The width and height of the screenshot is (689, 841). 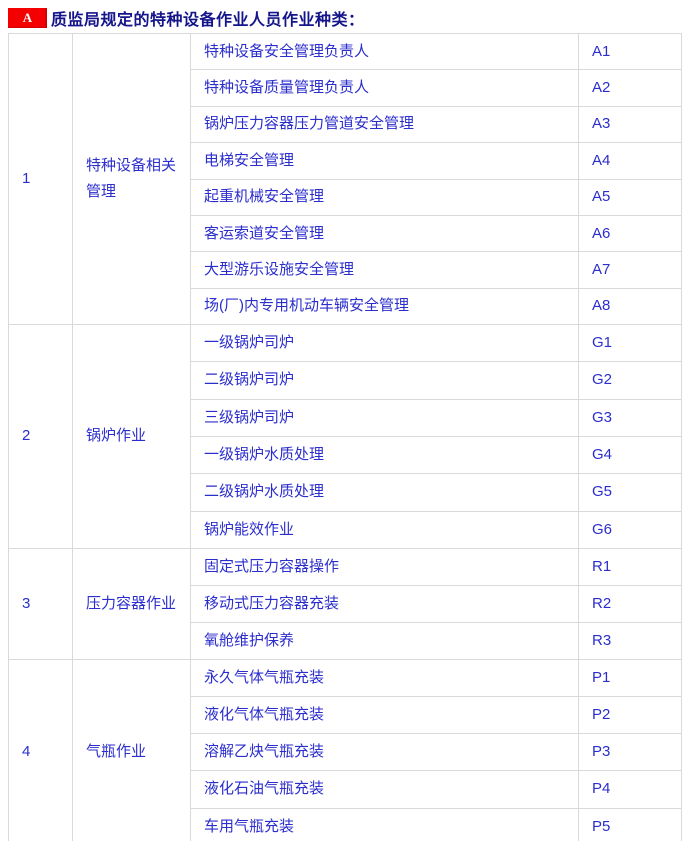 I want to click on table-row: 电梯安全管理 A4, so click(x=345, y=161).